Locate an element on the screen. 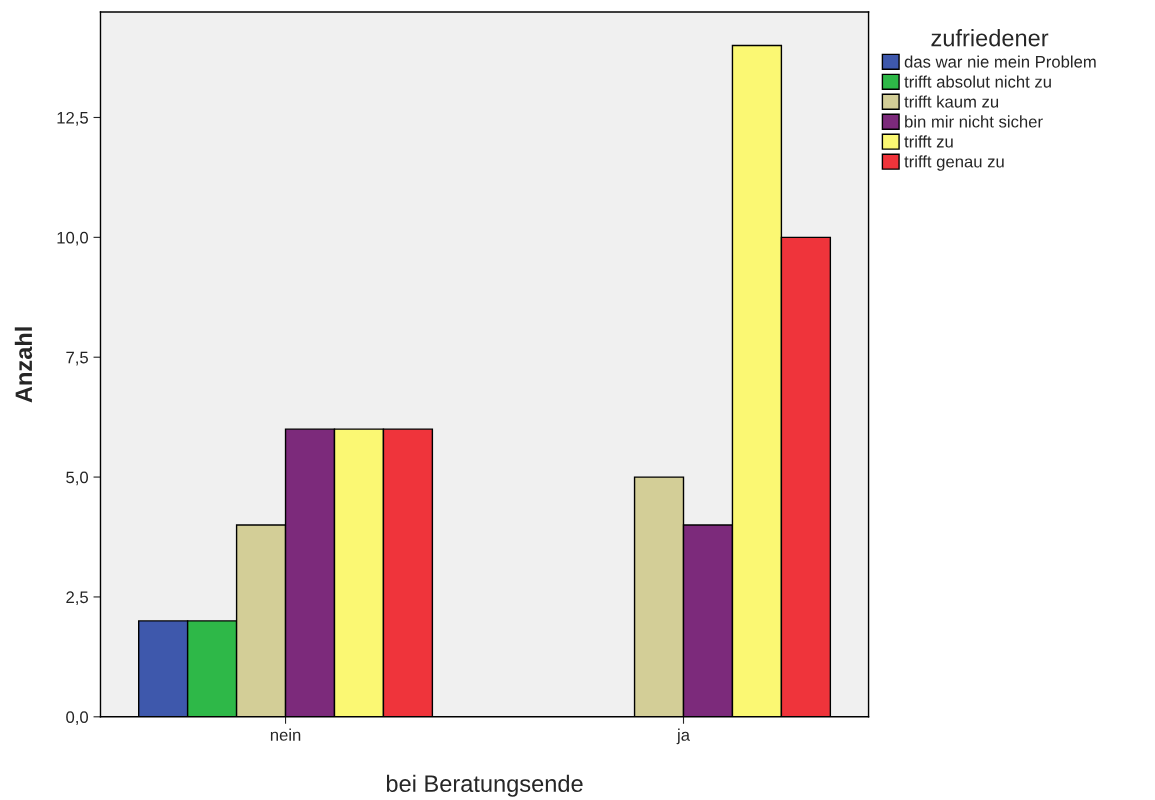  y-tick-label: 10,0 is located at coordinates (73, 238).